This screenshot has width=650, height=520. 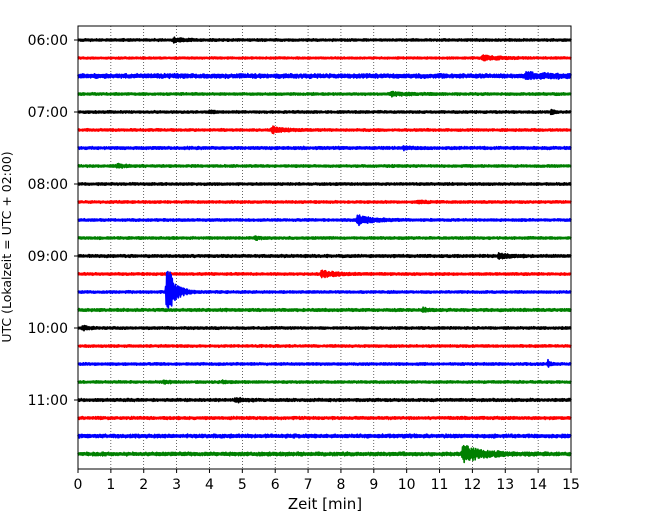 I want to click on y-tick-label-4: 10:00, so click(x=48, y=329).